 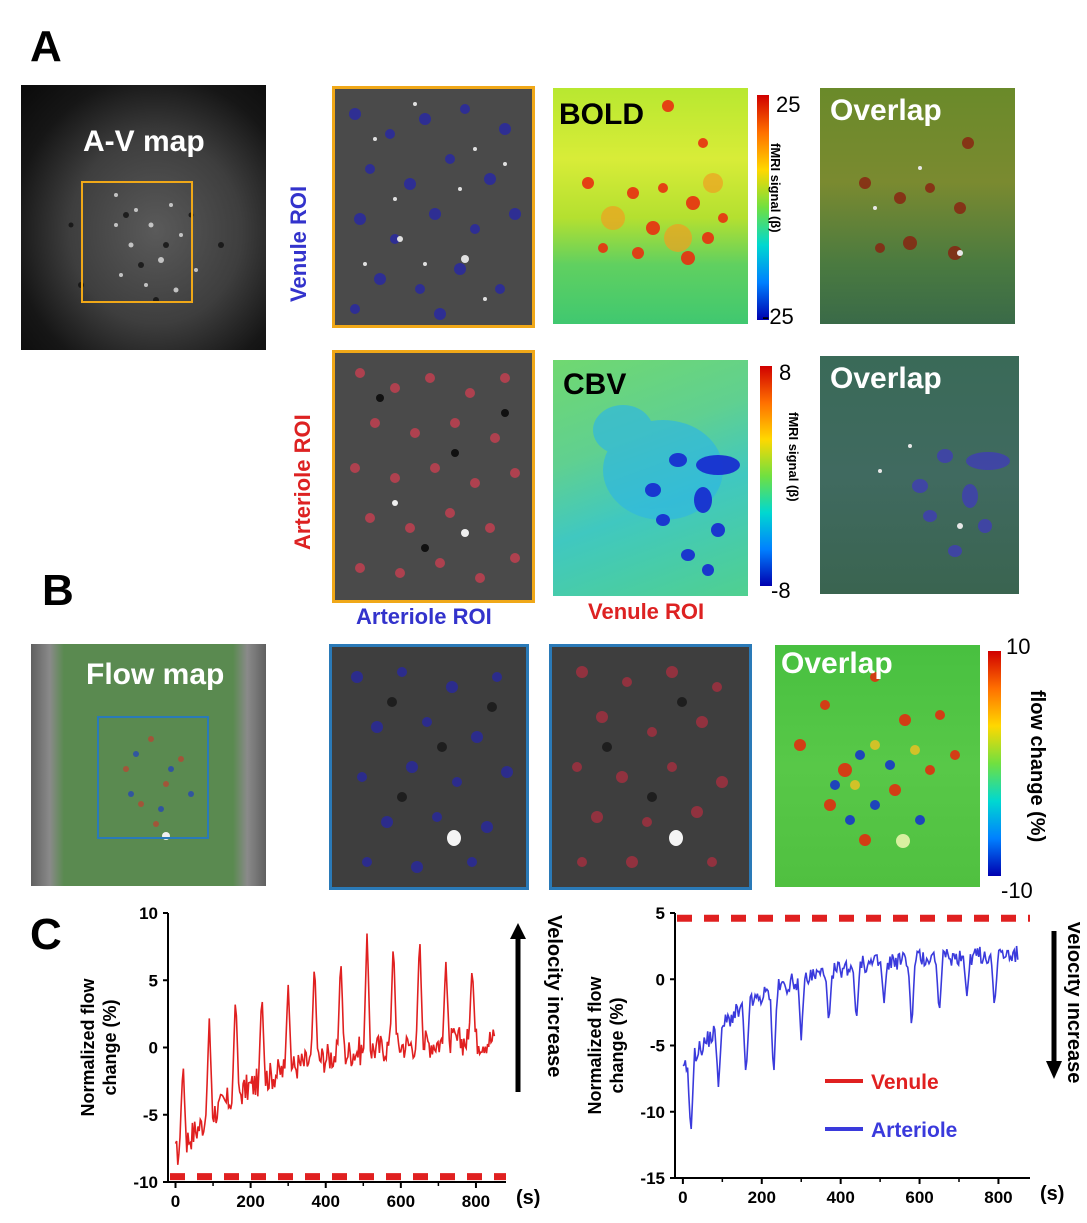 What do you see at coordinates (601, 114) in the screenshot?
I see `bold-label: BOLD` at bounding box center [601, 114].